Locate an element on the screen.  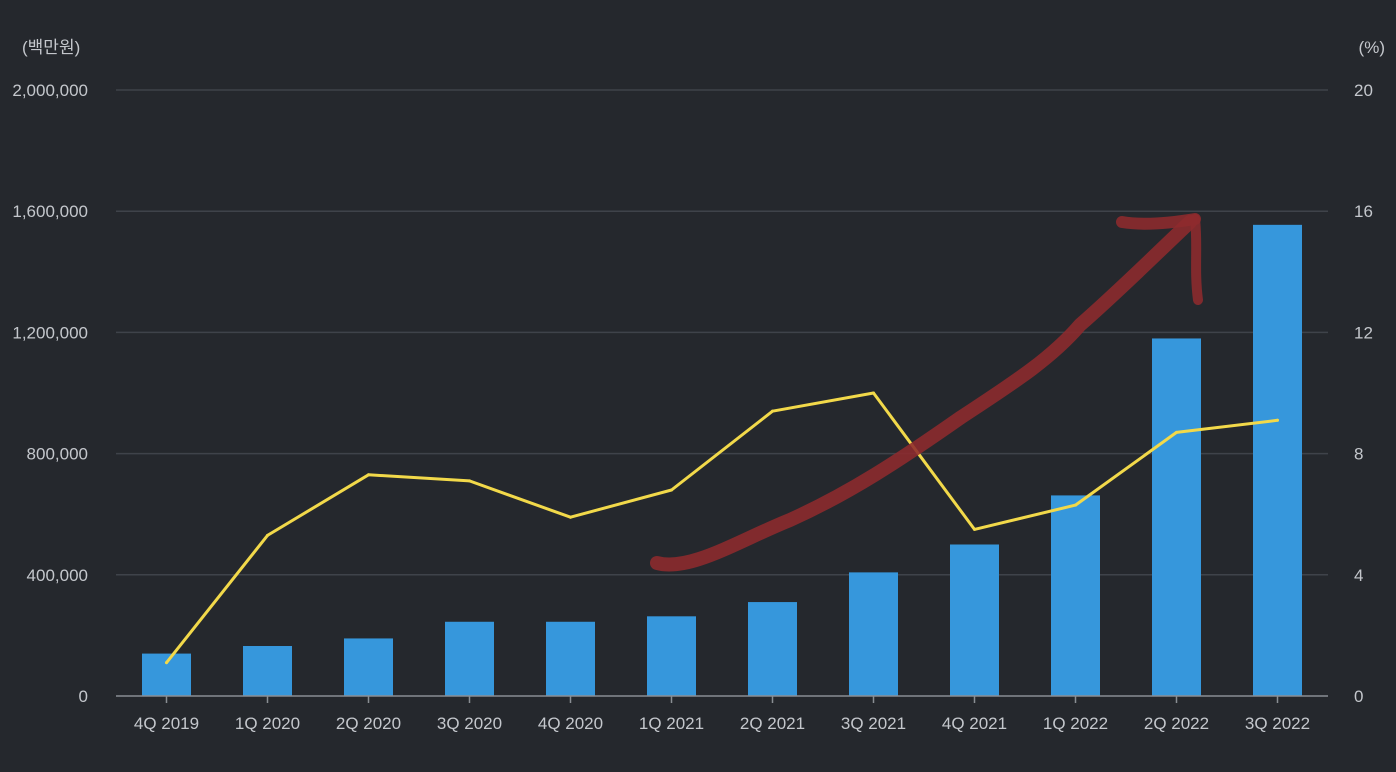
right-tick-label: 16 is located at coordinates (1363, 211).